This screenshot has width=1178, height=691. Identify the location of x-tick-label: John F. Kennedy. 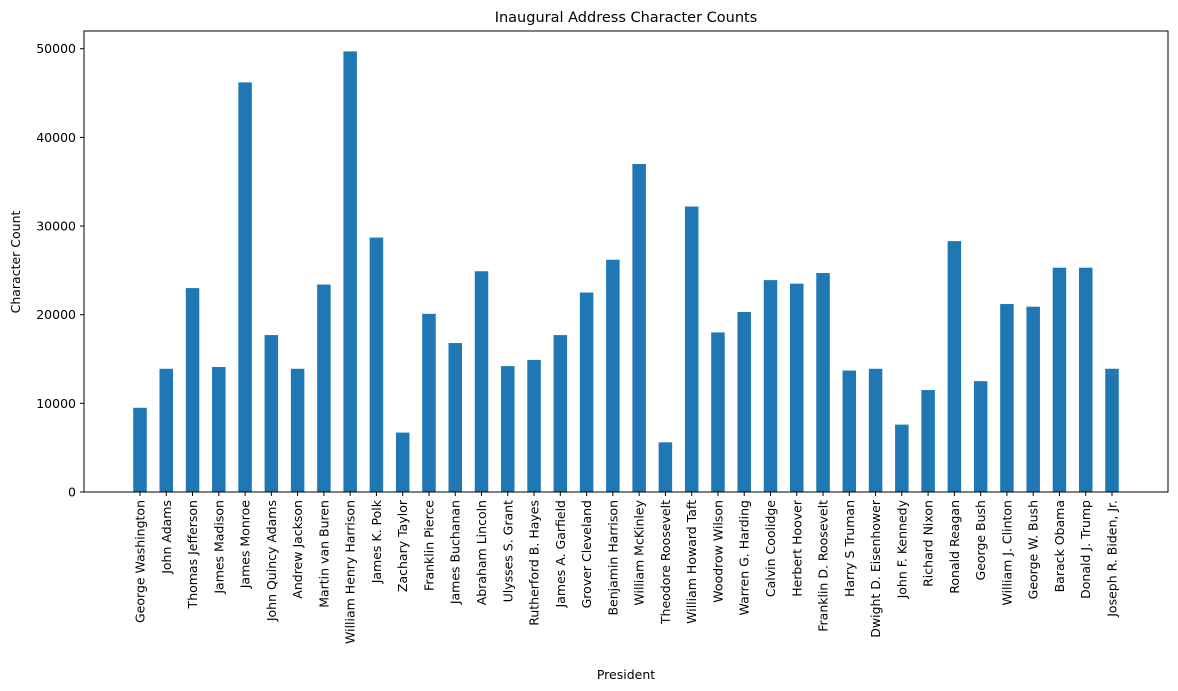
(901, 549).